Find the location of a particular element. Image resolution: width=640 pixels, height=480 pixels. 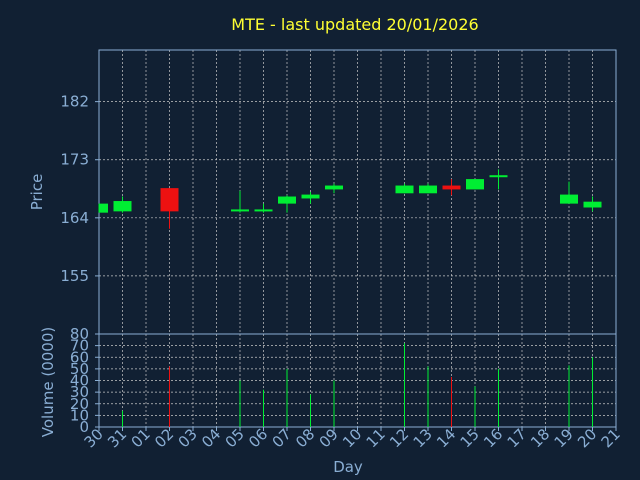

volume-tick-label: 10 is located at coordinates (79, 415).